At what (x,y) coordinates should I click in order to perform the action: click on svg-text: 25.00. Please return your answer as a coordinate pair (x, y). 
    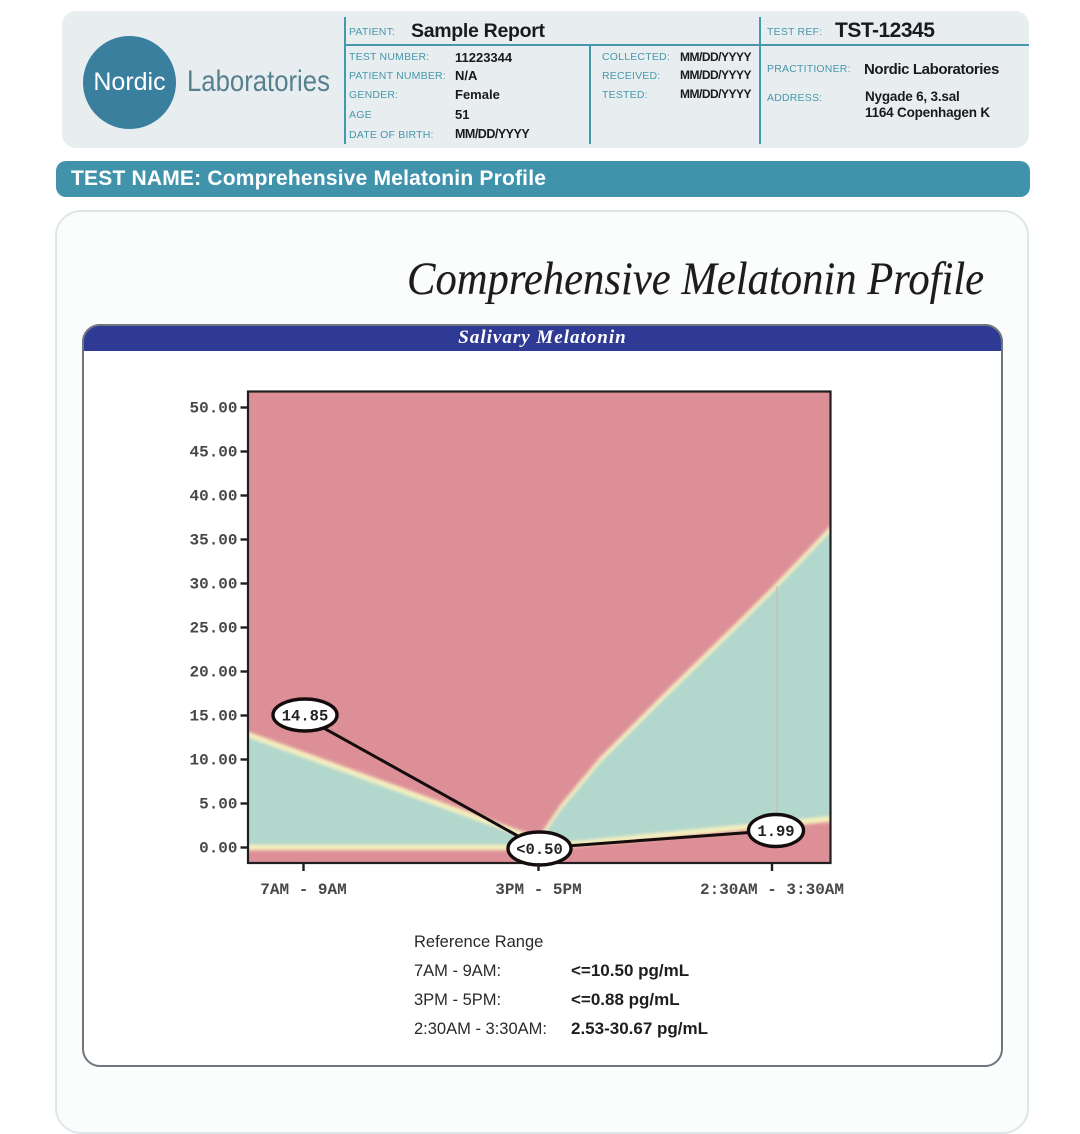
    Looking at the image, I should click on (213, 629).